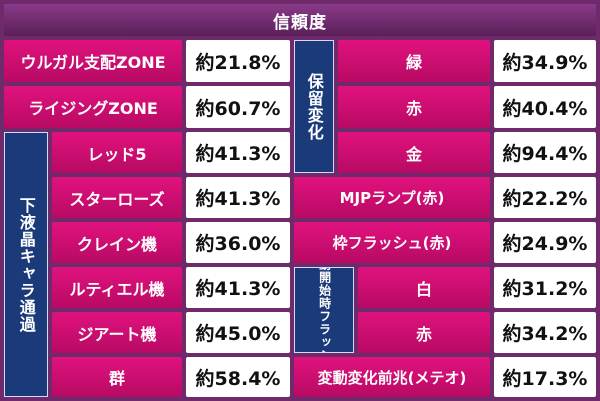 This screenshot has height=401, width=600. Describe the element at coordinates (300, 20) in the screenshot. I see `table-title: 信頼度` at that location.